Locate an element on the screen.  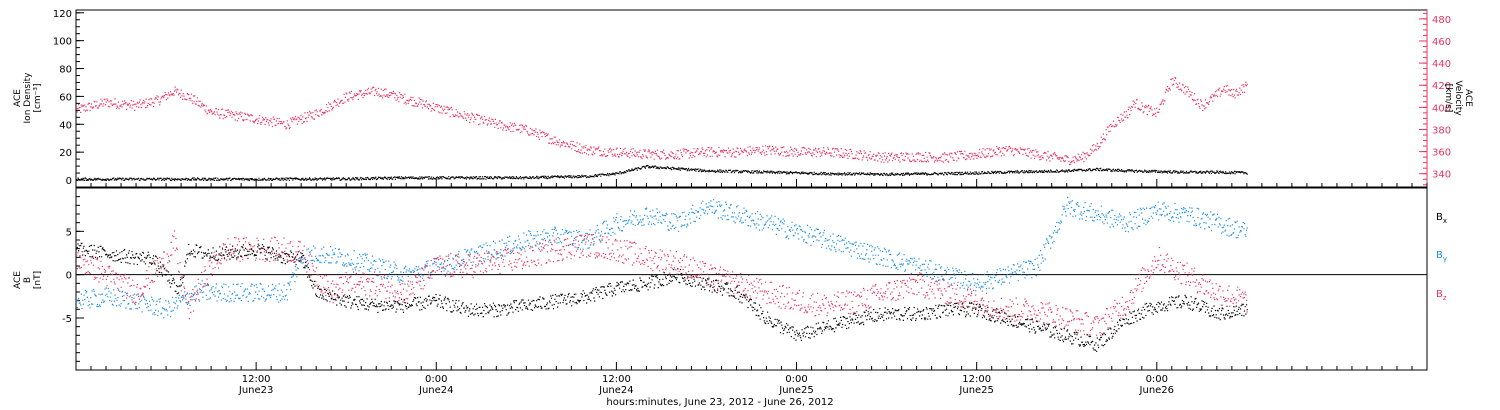
density-ylabel-line: Ion Density is located at coordinates (28, 98).